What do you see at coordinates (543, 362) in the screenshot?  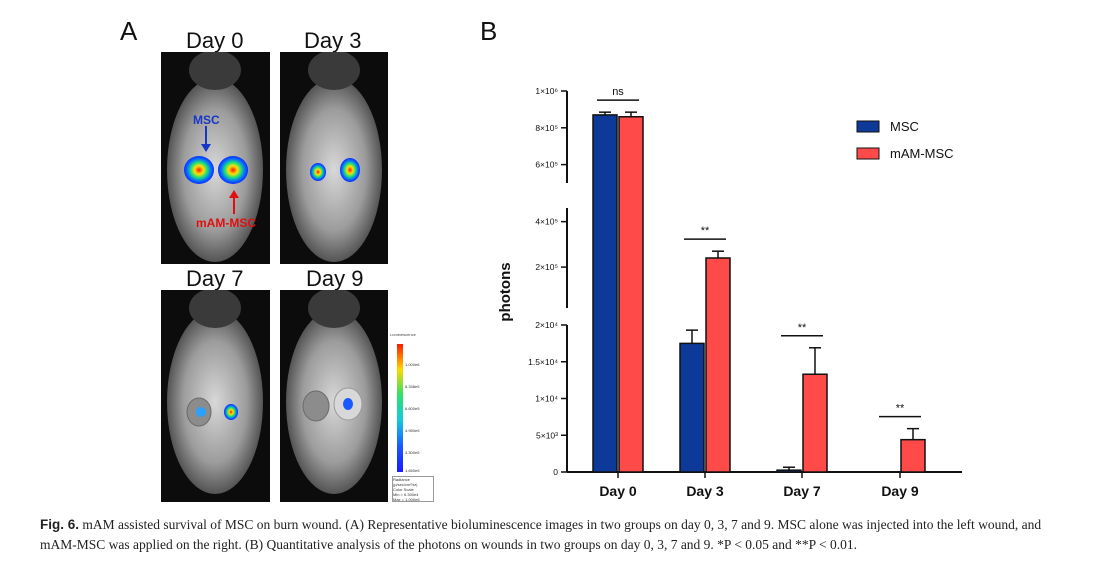 I see `y-tick-label: 1.5×10⁴` at bounding box center [543, 362].